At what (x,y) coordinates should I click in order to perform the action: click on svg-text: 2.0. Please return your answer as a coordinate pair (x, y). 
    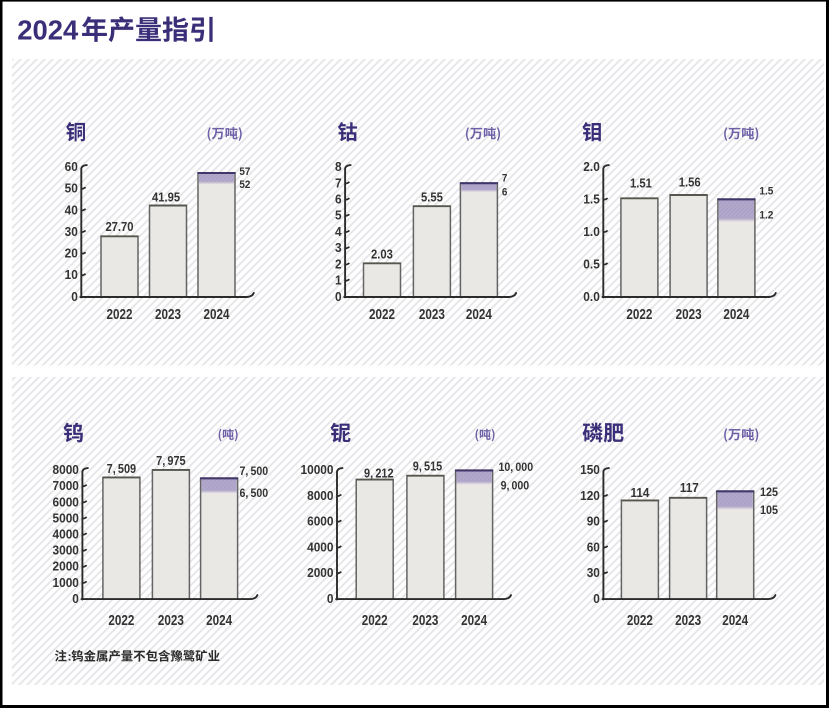
    Looking at the image, I should click on (591, 166).